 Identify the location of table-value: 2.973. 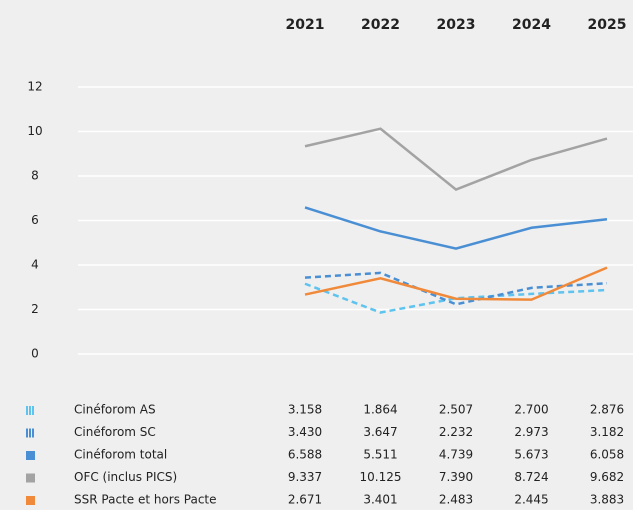
(531, 432).